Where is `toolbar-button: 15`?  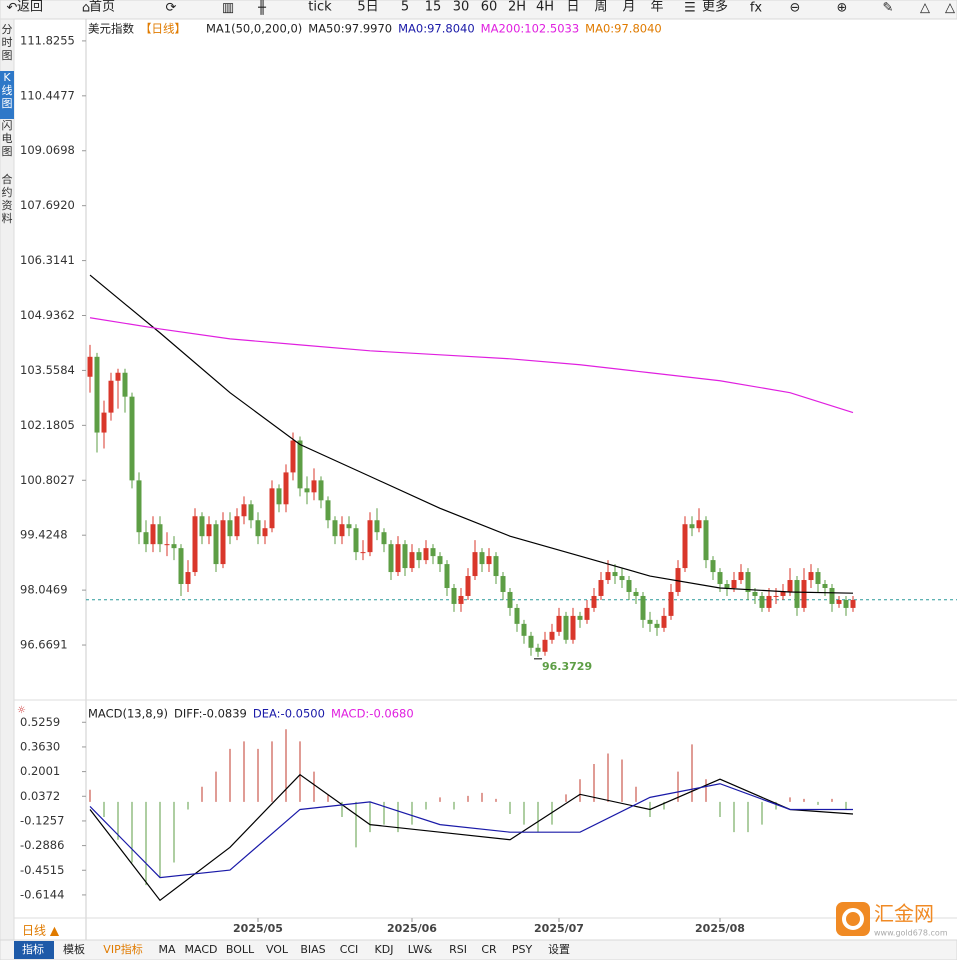 toolbar-button: 15 is located at coordinates (433, 7).